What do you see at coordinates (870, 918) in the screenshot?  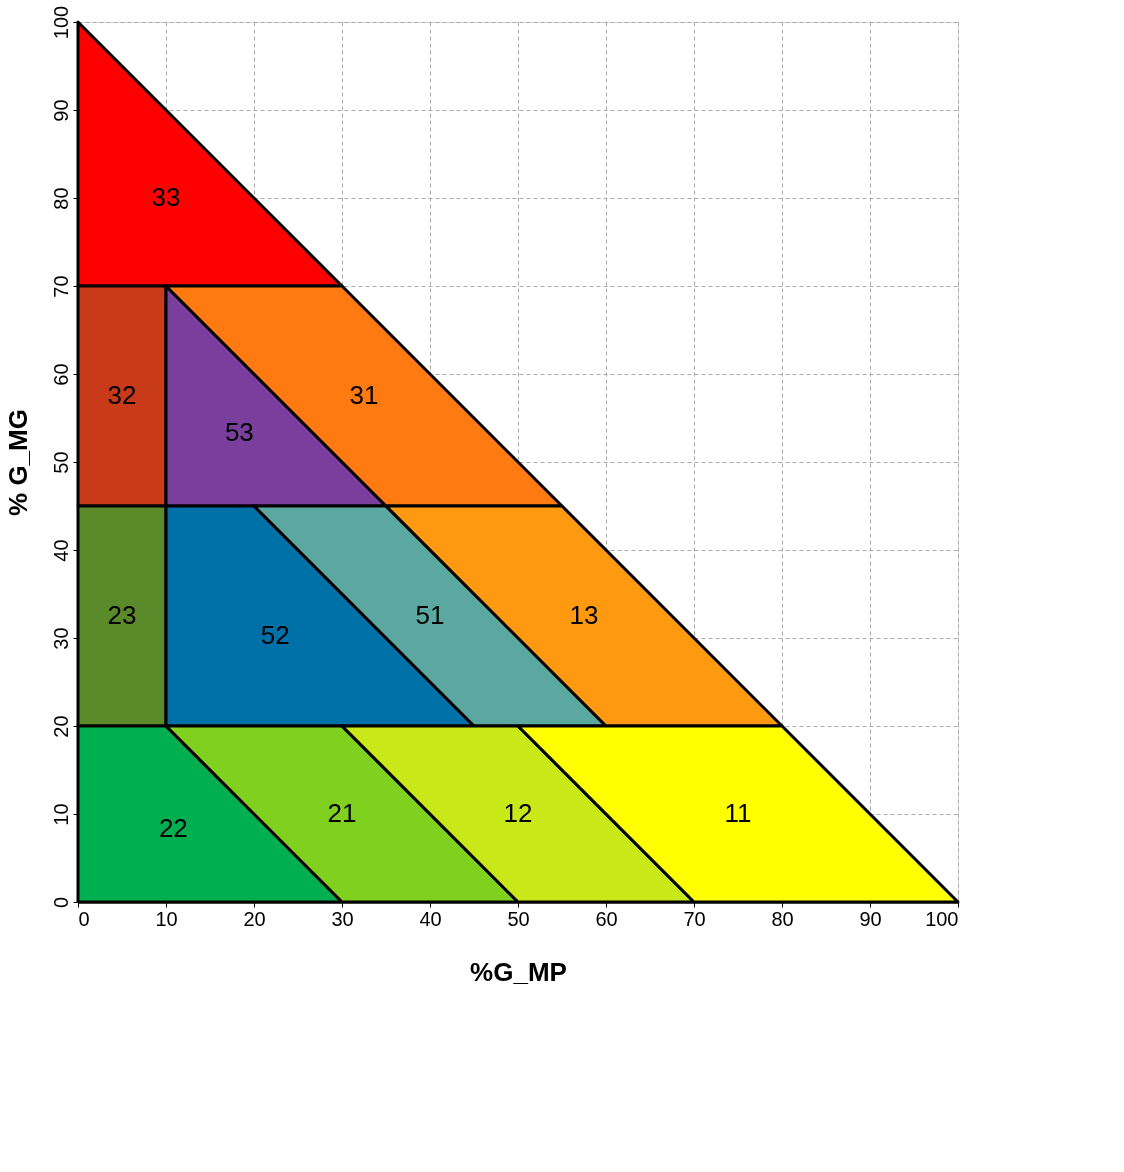 I see `x-tick-label: 90` at bounding box center [870, 918].